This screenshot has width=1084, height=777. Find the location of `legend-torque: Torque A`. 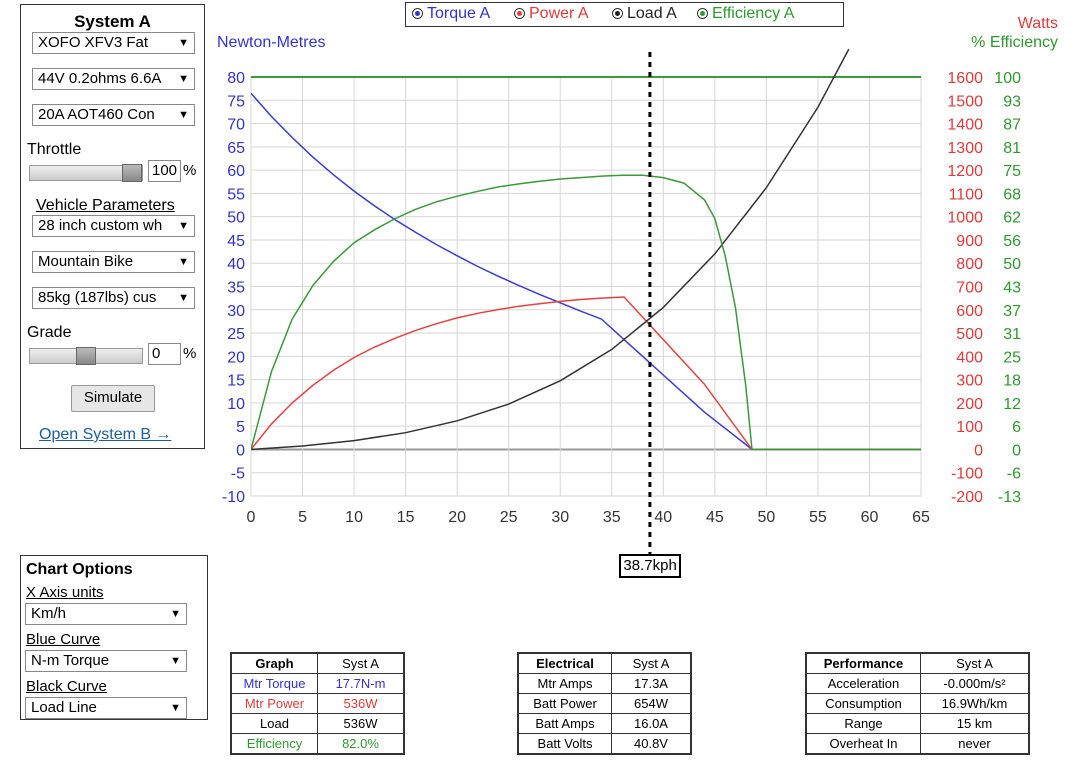

legend-torque: Torque A is located at coordinates (451, 14).